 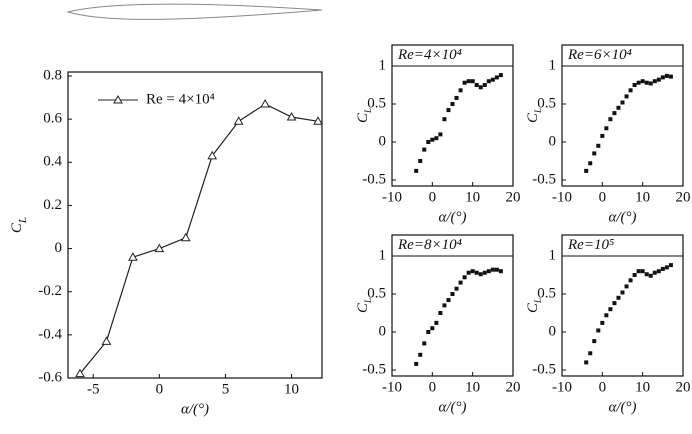 What do you see at coordinates (590, 245) in the screenshot?
I see `panel-title: Re=10⁵` at bounding box center [590, 245].